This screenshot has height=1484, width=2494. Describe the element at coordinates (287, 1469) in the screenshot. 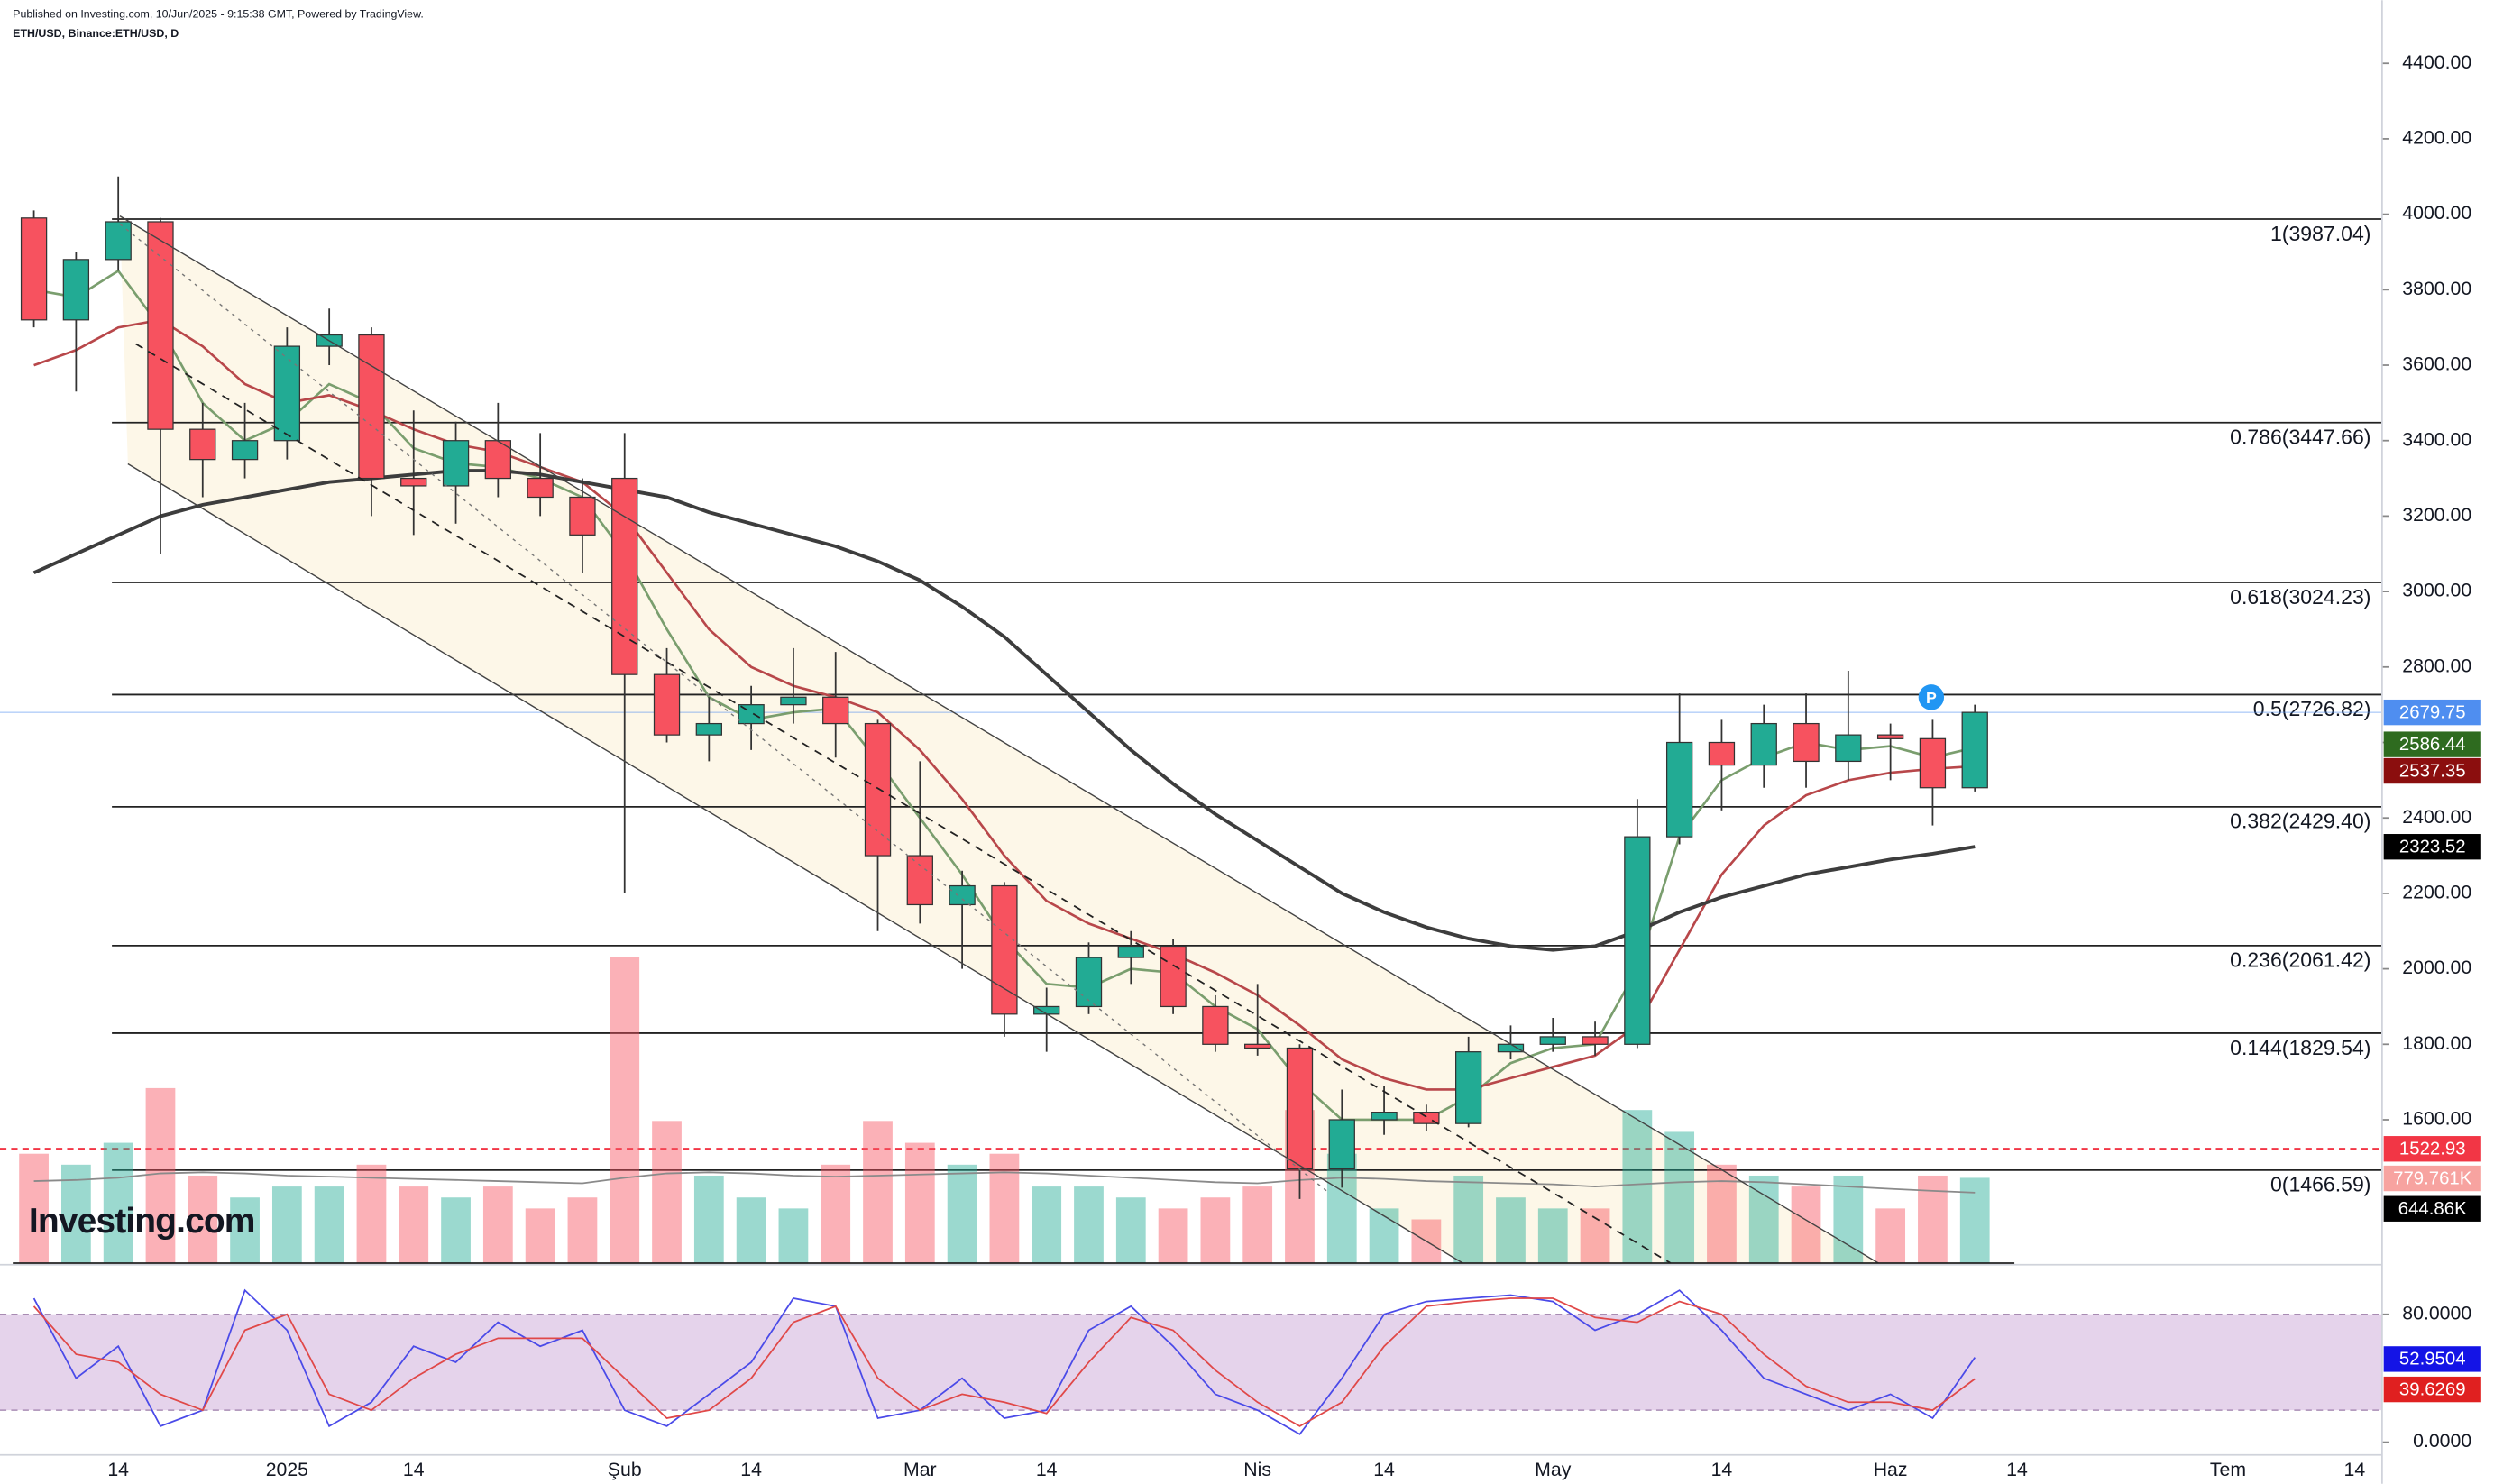

I see `x-tick-label: 2025` at that location.